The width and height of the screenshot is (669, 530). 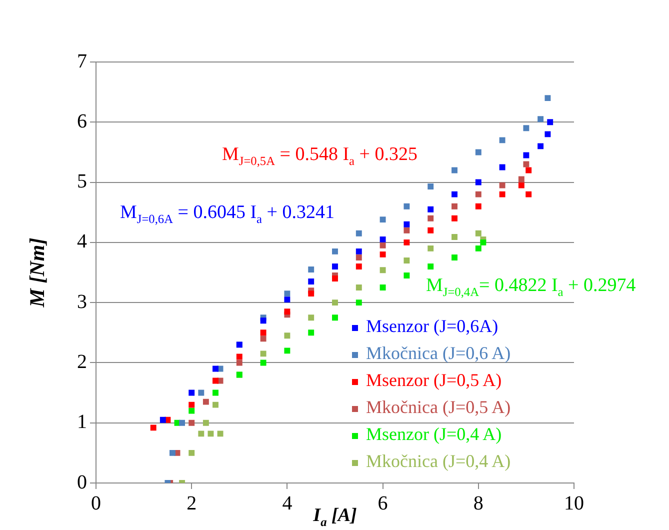 I want to click on y-tick-label: 6, so click(x=82, y=121).